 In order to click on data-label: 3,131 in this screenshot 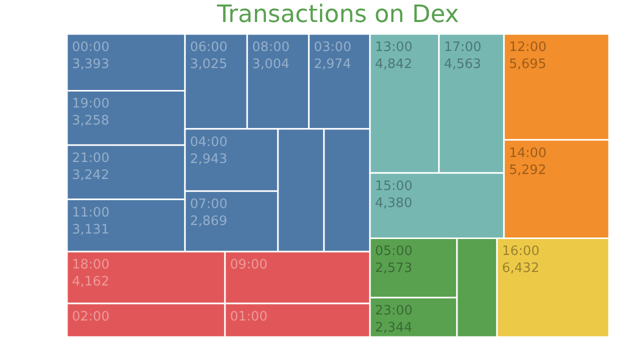, I will do `click(91, 230)`.